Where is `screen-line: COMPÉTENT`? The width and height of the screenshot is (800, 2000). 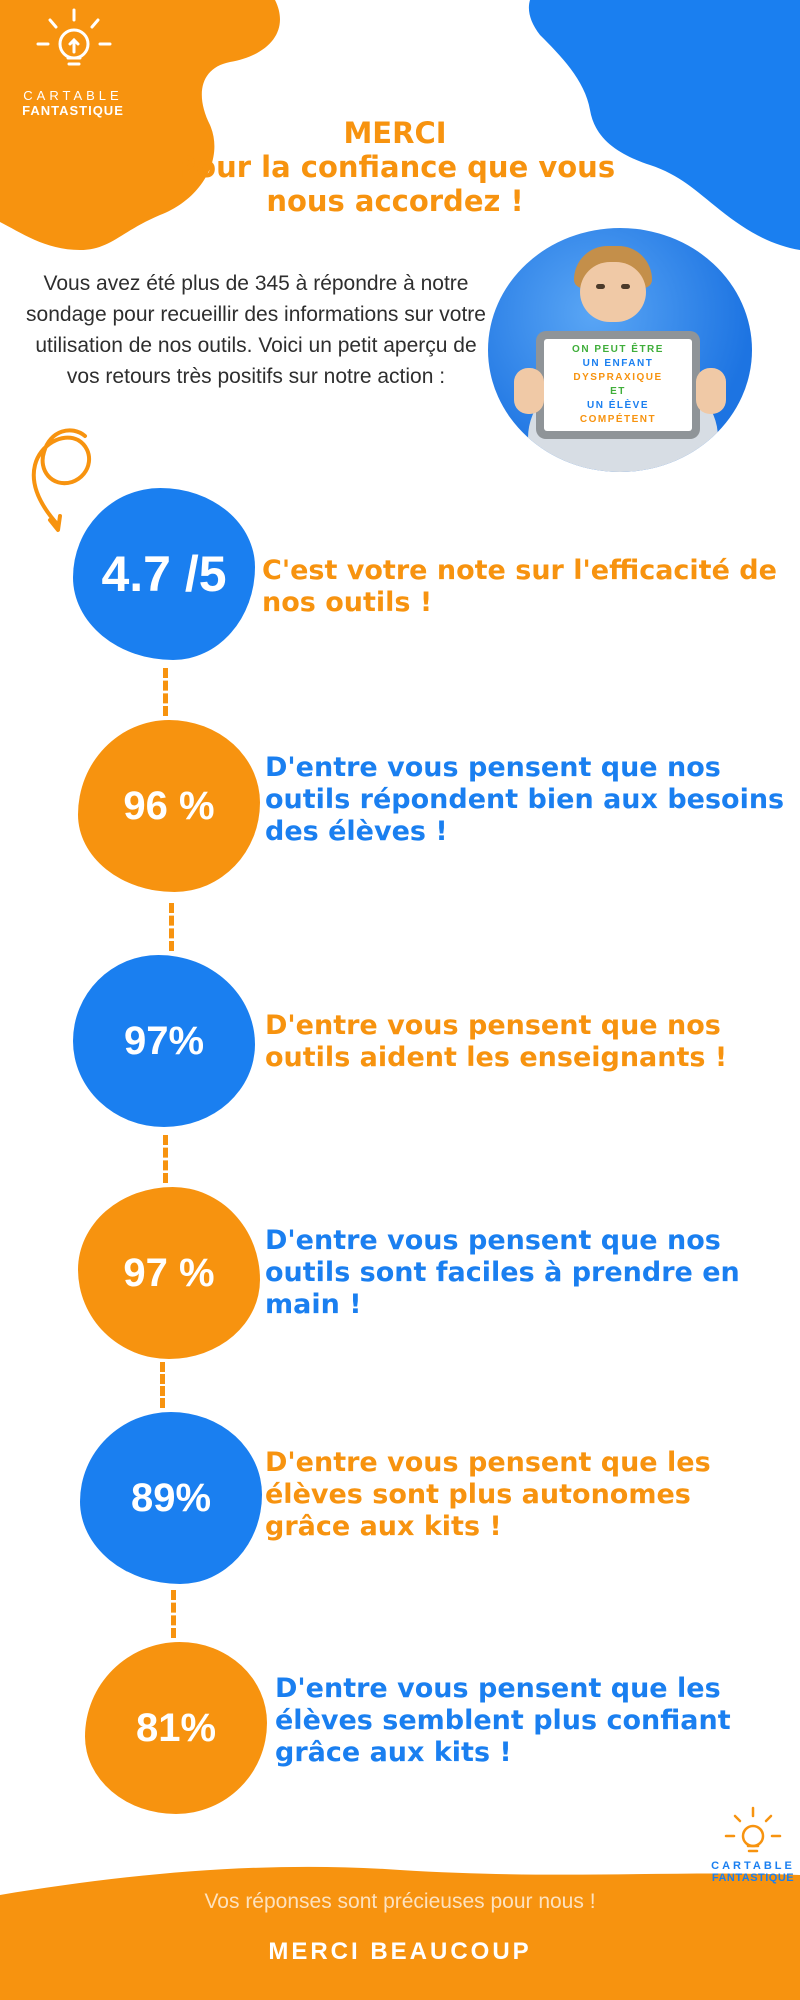 screen-line: COMPÉTENT is located at coordinates (618, 419).